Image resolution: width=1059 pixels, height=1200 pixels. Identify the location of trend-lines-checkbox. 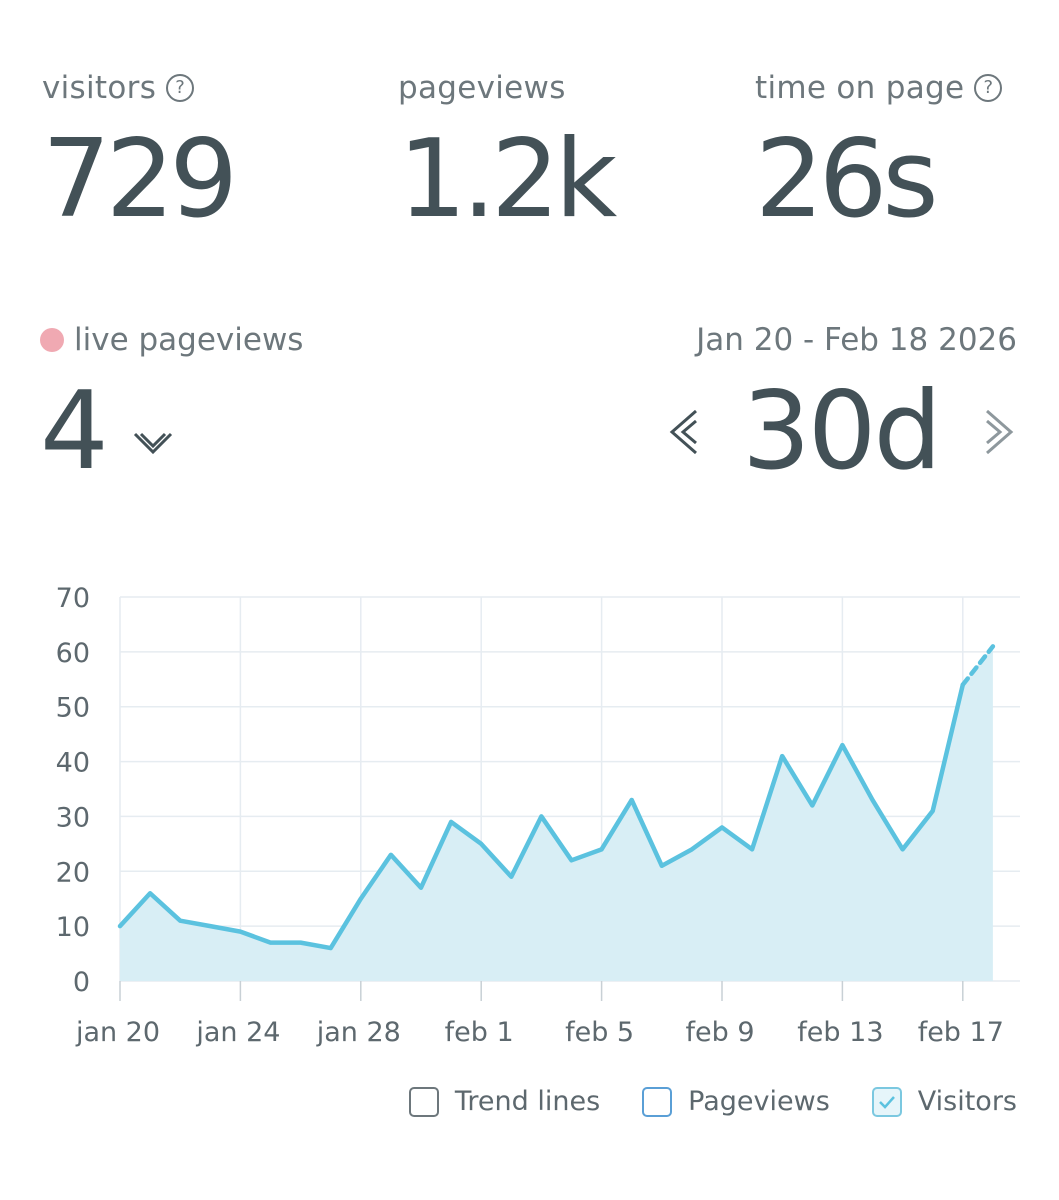
(423, 1101).